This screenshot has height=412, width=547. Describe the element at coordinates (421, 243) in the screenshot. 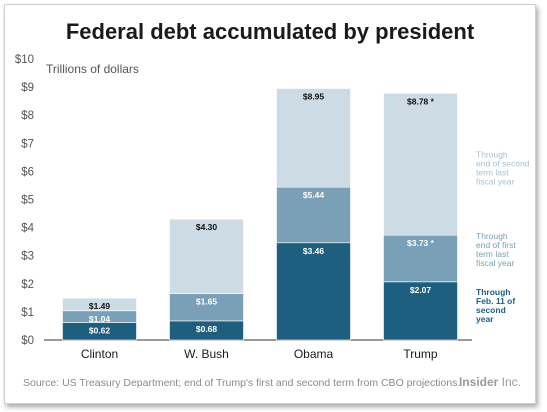

I see `data-label: $3.73 *` at that location.